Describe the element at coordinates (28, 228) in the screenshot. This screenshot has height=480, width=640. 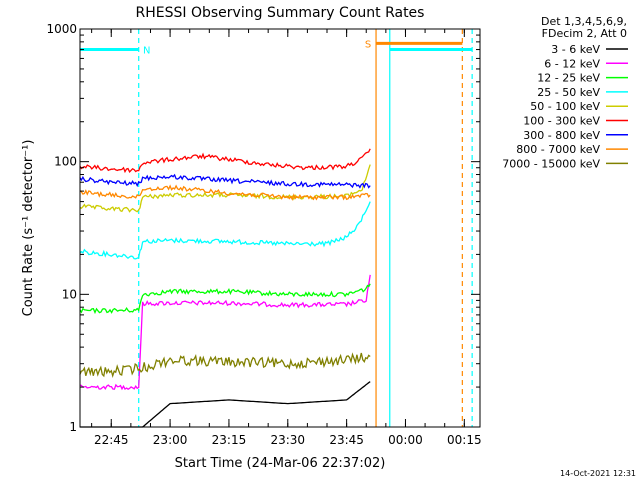
I see `y-axis-label: Count Rate (s⁻¹ detector⁻¹)` at that location.